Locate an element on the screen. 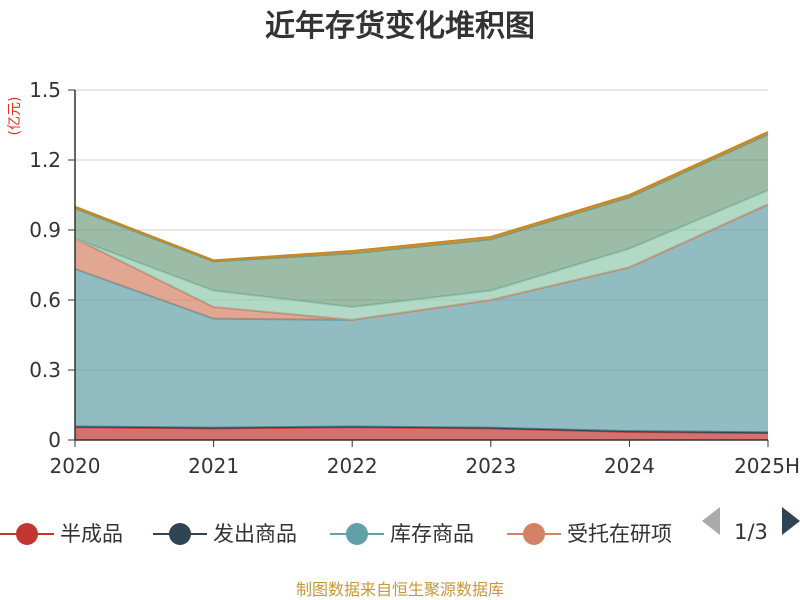  legend-page-indicator: 1/3 is located at coordinates (751, 532).